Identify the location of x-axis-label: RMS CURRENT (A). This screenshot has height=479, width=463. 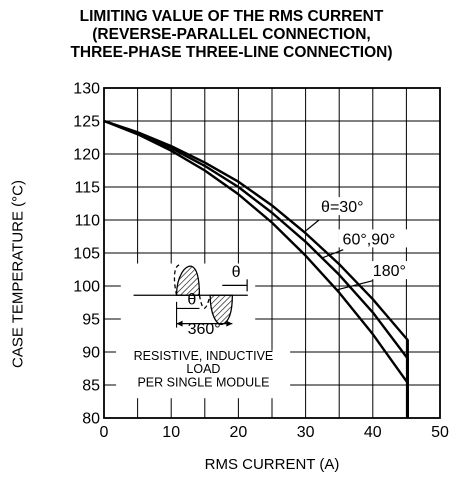
(272, 464).